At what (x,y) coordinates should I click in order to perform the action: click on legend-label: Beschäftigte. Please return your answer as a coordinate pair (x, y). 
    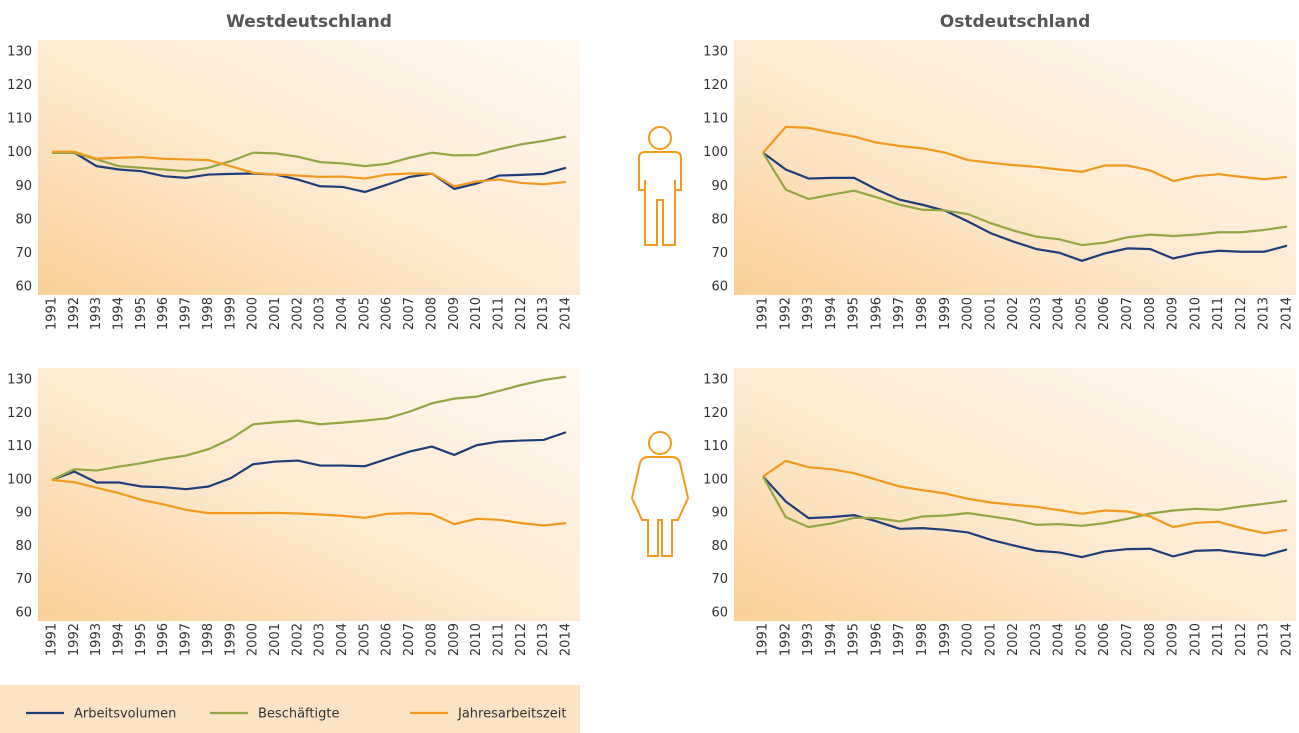
    Looking at the image, I should click on (298, 714).